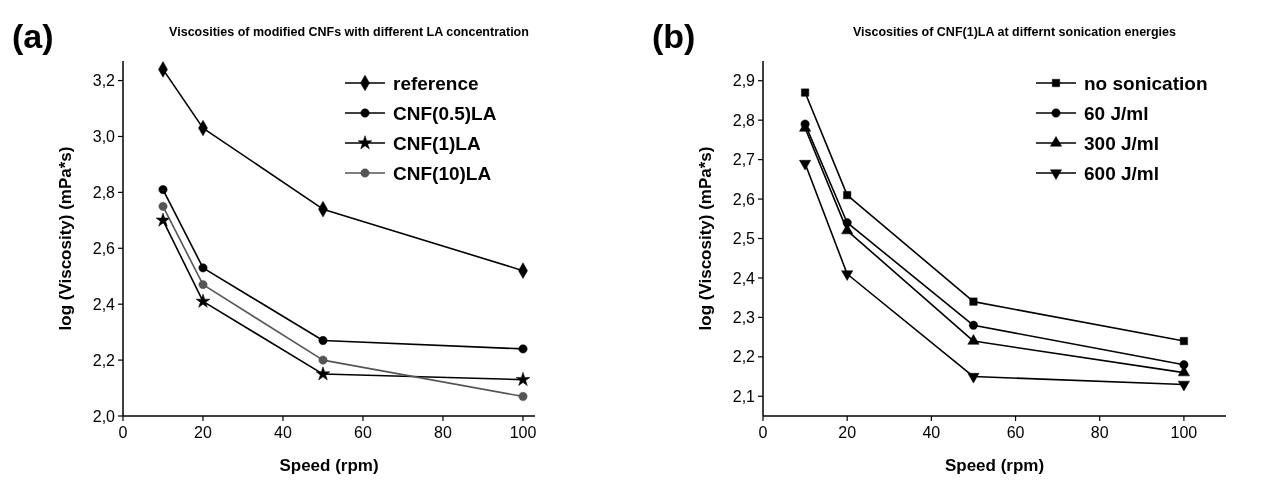 The image size is (1264, 483). What do you see at coordinates (1121, 173) in the screenshot?
I see `legend-label: 600 J/ml` at bounding box center [1121, 173].